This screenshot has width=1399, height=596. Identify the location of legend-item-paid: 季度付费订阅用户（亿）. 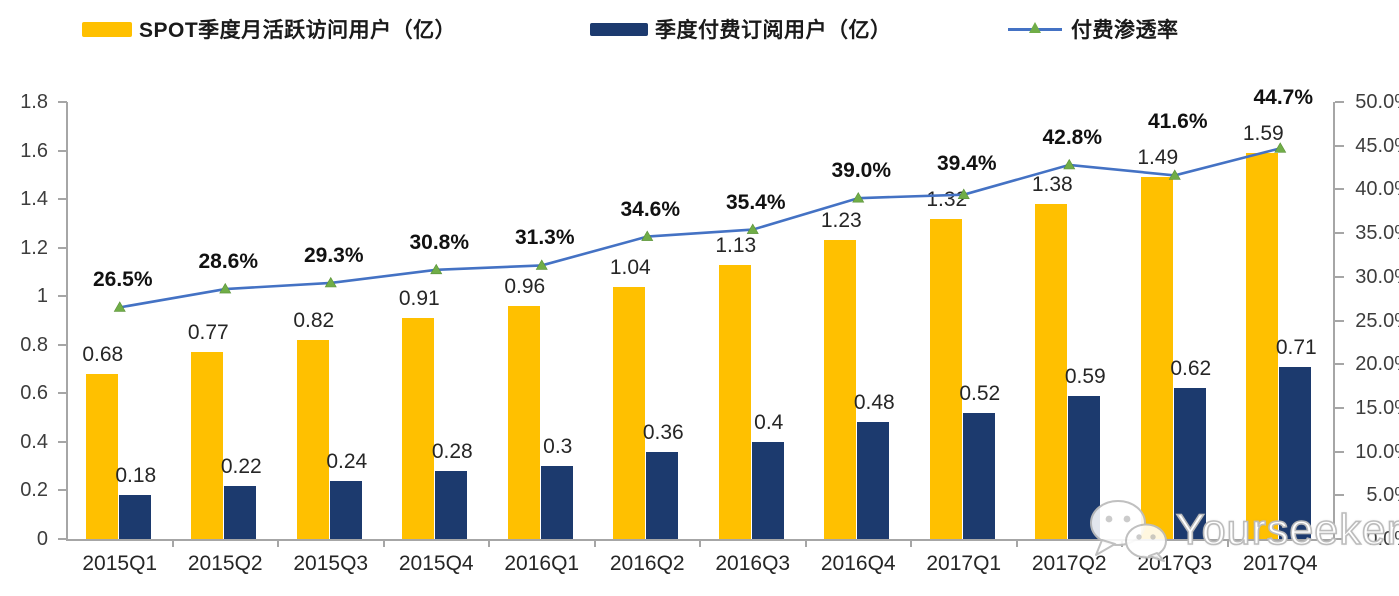
(741, 29).